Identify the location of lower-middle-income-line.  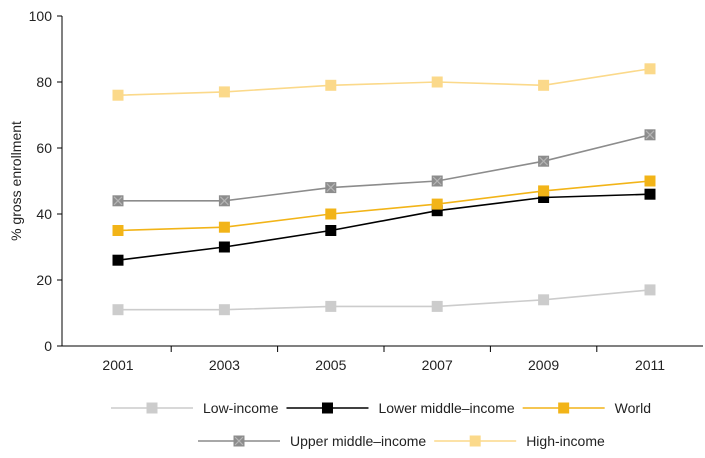
(384, 227).